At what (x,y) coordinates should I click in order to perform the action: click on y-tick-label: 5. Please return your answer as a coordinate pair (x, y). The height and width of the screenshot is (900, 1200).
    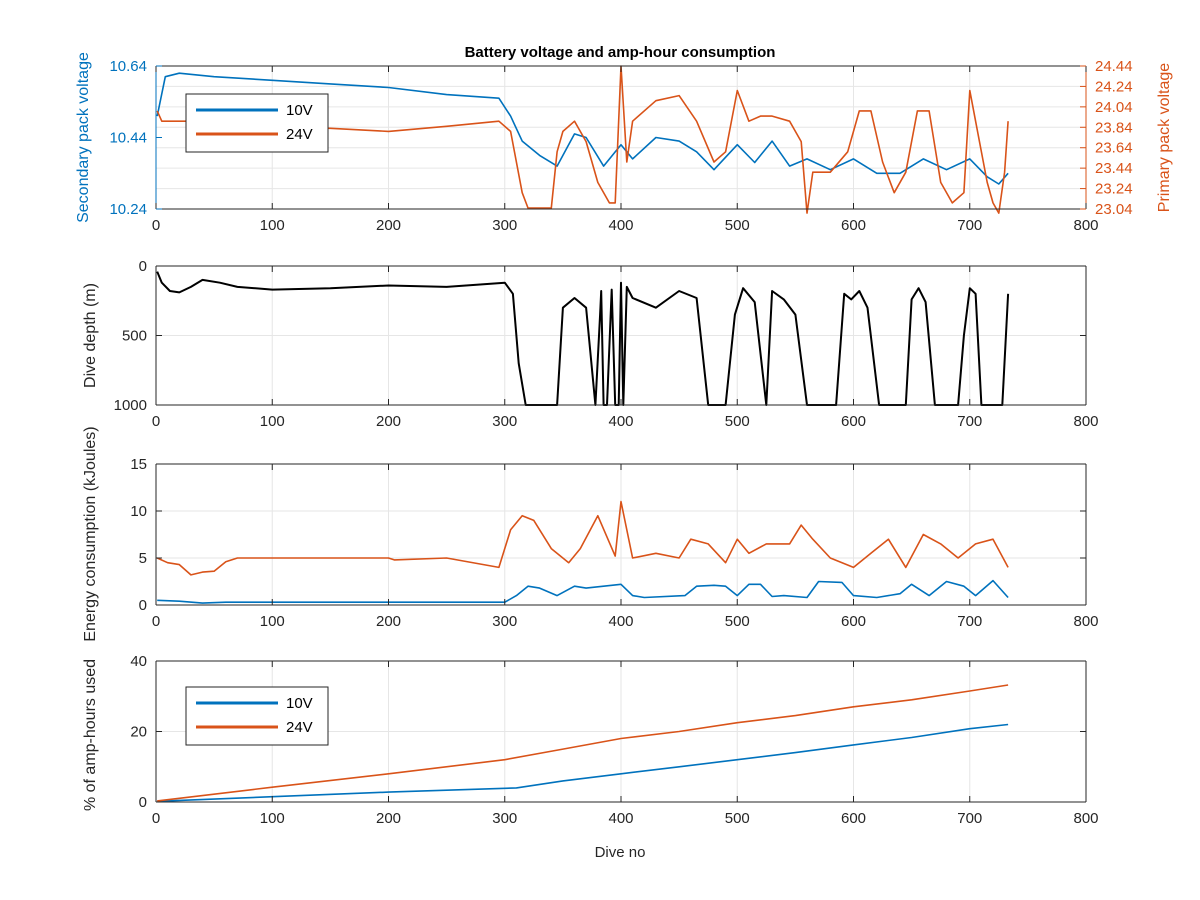
    Looking at the image, I should click on (143, 558).